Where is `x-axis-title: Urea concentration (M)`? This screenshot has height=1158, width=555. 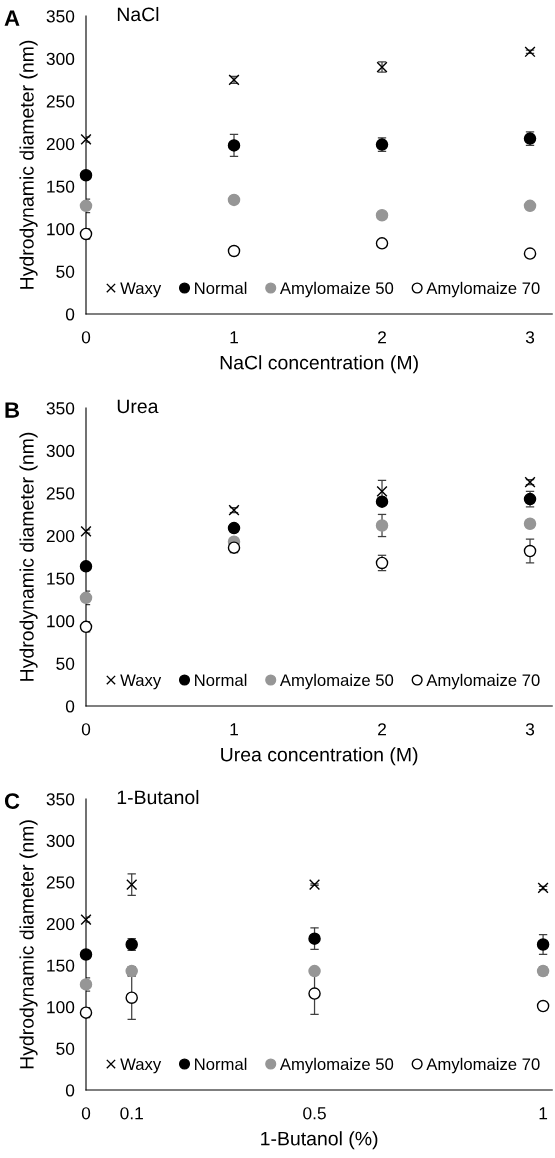
x-axis-title: Urea concentration (M) is located at coordinates (319, 756).